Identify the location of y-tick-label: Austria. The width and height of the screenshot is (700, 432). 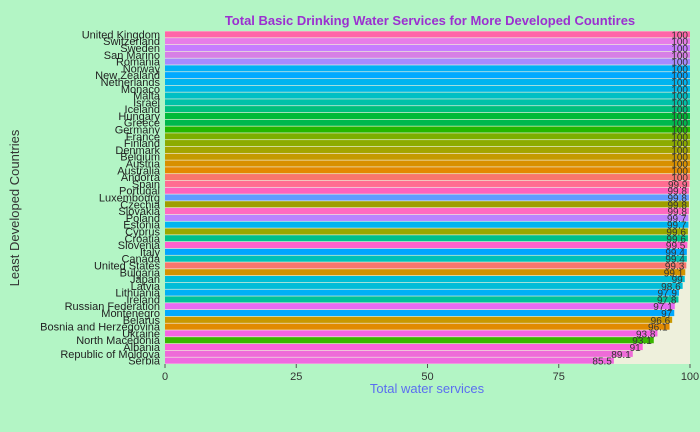
(143, 165).